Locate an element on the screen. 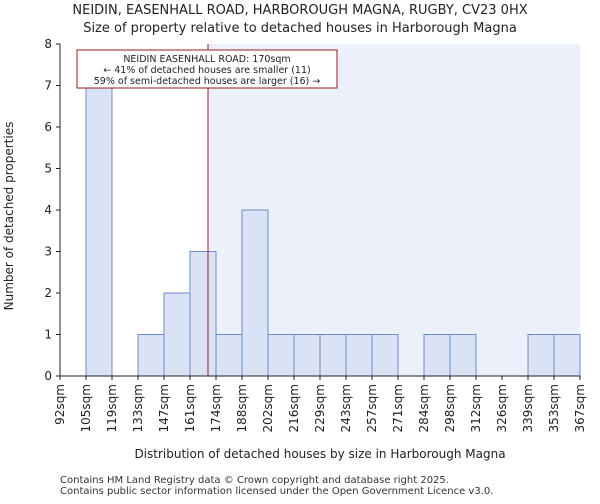  y-tick-label: 2 is located at coordinates (48, 293).